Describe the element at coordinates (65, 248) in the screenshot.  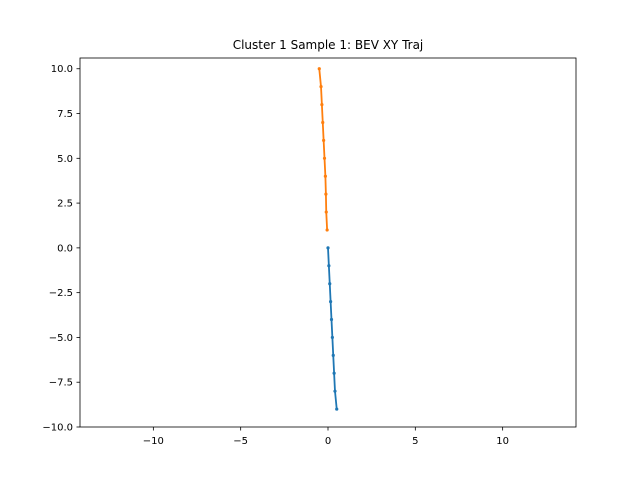
I see `y-tick-label: 0.0` at that location.